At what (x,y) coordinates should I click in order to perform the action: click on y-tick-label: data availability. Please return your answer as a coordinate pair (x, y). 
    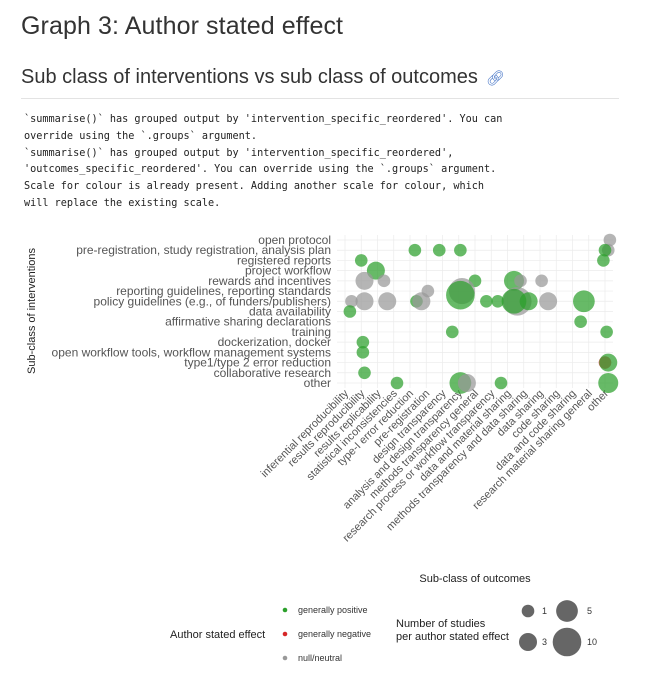
    Looking at the image, I should click on (290, 312).